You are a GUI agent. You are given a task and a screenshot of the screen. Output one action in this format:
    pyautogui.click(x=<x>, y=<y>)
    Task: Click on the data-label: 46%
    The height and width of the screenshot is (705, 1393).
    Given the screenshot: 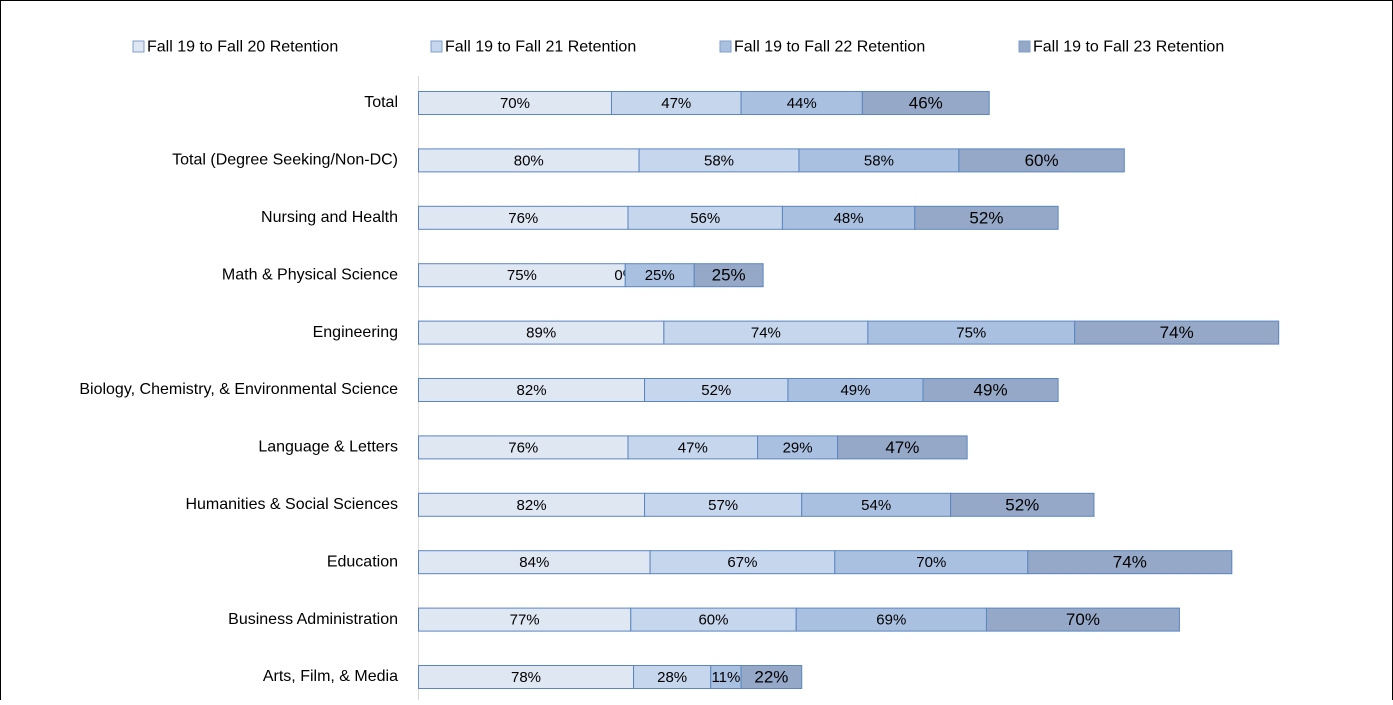 What is the action you would take?
    pyautogui.click(x=926, y=102)
    